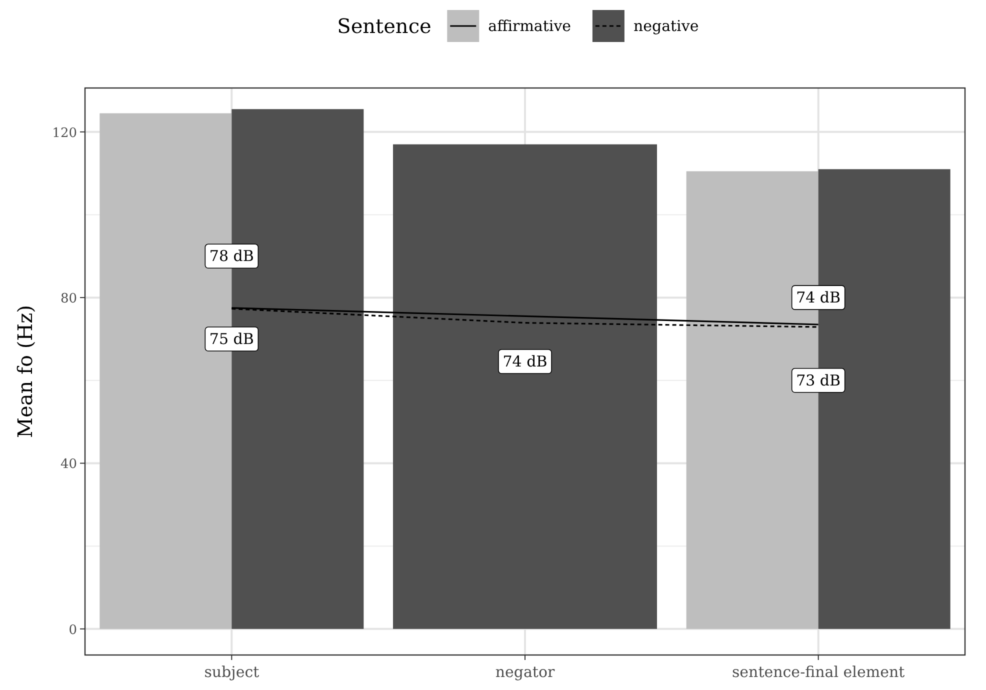 This screenshot has width=986, height=690. What do you see at coordinates (68, 299) in the screenshot?
I see `y-tick-label: 80` at bounding box center [68, 299].